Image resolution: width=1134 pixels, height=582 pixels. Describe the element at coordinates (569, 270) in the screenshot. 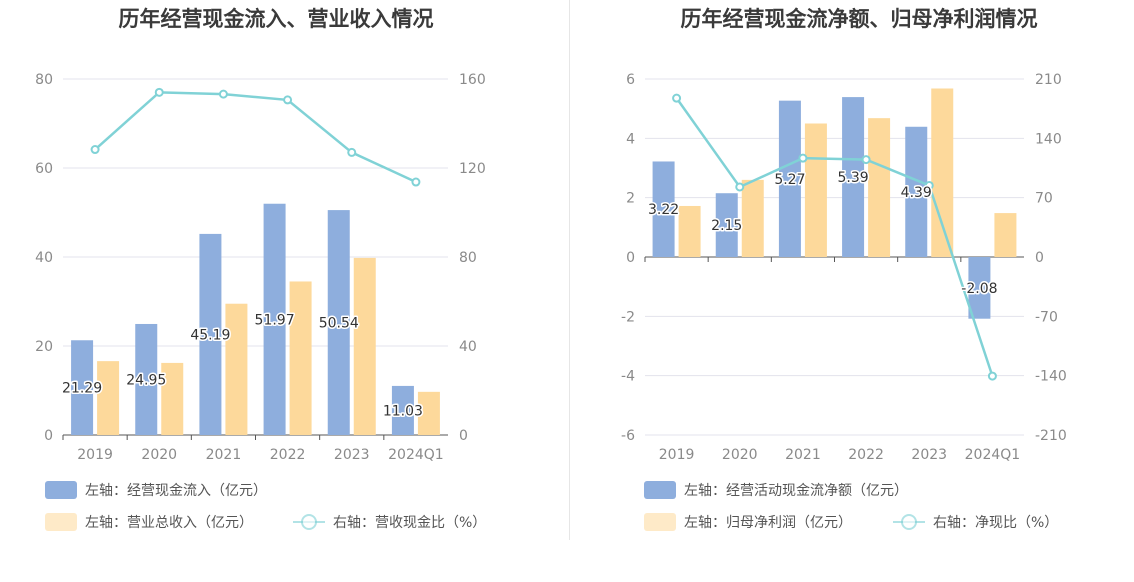

I see `panel-divider` at that location.